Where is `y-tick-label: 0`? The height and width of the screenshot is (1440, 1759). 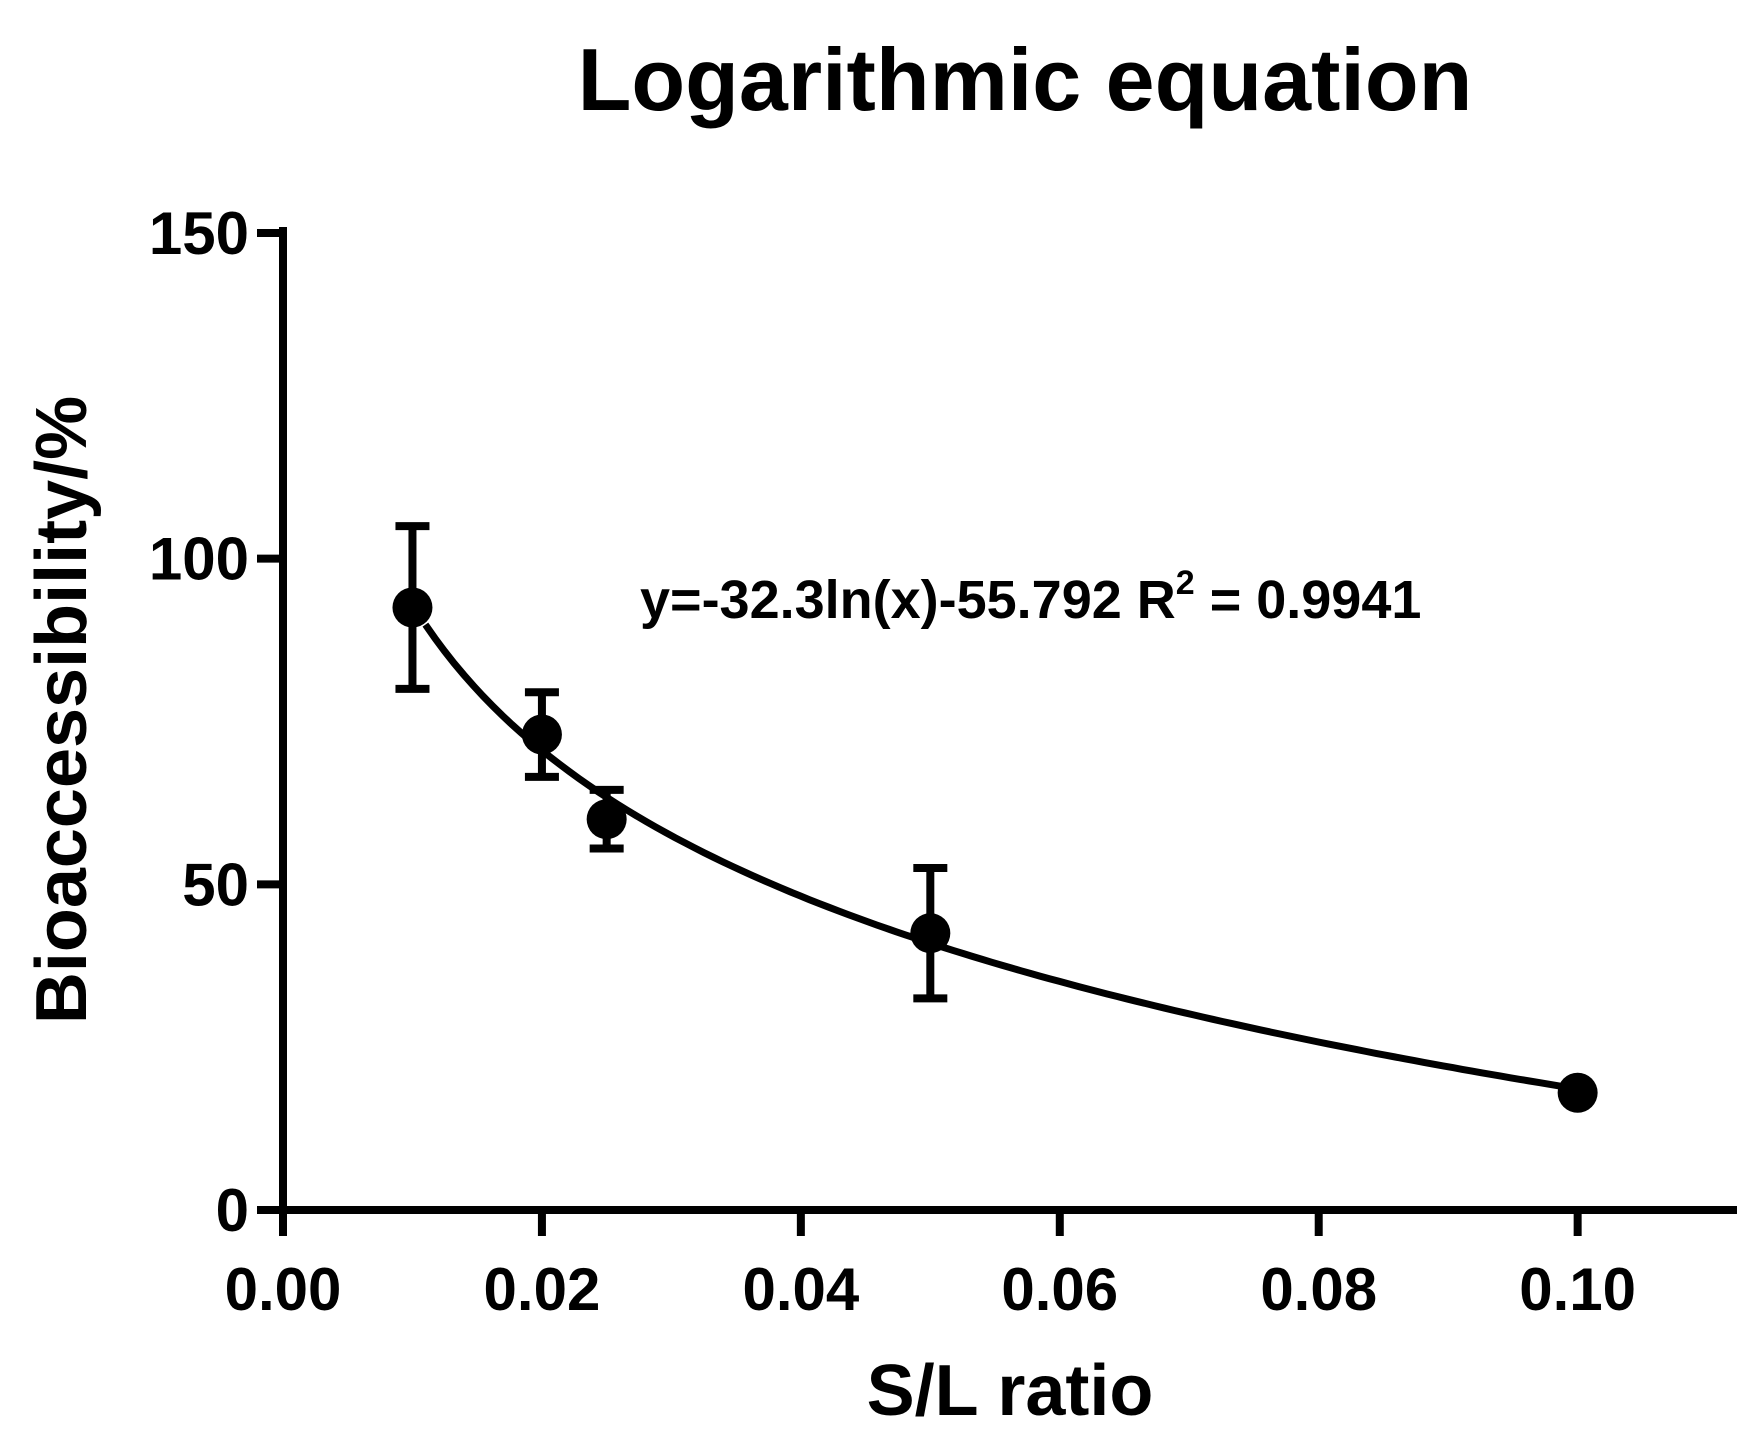 y-tick-label: 0 is located at coordinates (232, 1210).